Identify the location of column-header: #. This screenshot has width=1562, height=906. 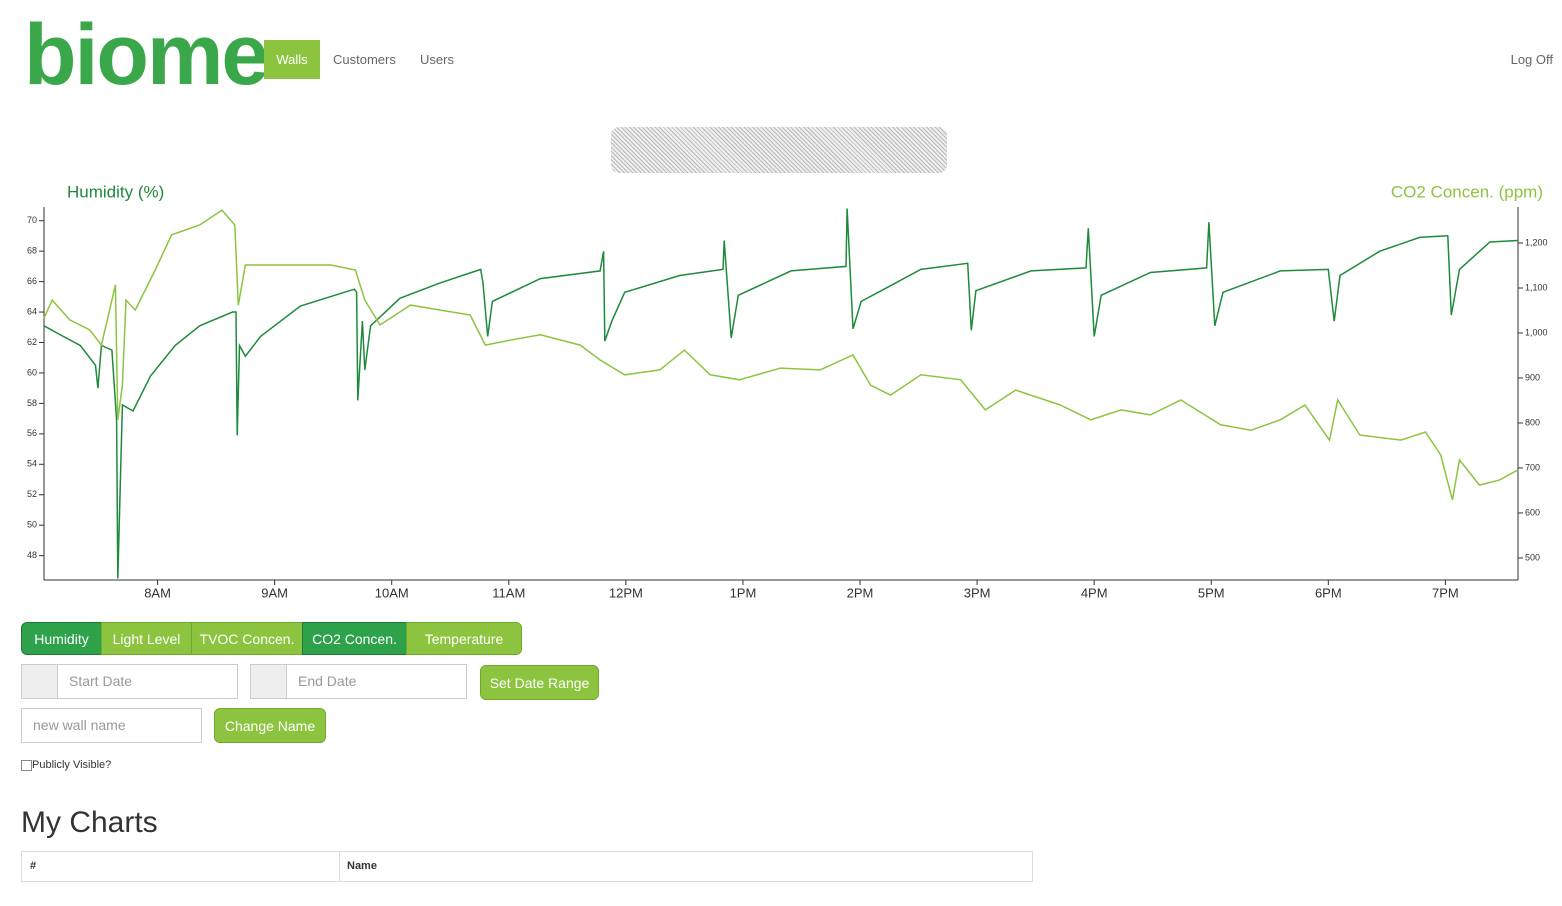
(33, 866).